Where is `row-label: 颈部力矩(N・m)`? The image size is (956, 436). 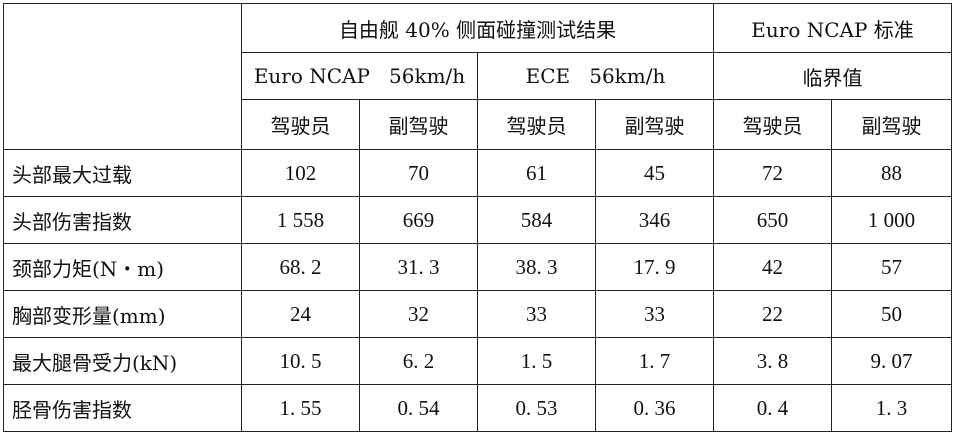
row-label: 颈部力矩(N・m) is located at coordinates (122, 267).